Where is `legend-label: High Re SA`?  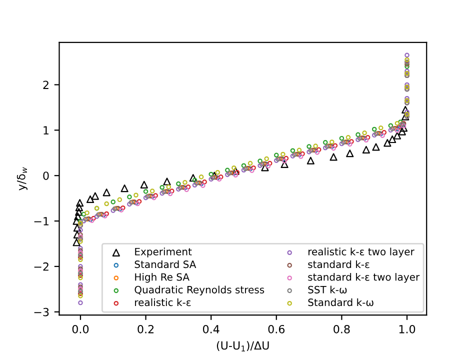
legend-label: High Re SA is located at coordinates (162, 278).